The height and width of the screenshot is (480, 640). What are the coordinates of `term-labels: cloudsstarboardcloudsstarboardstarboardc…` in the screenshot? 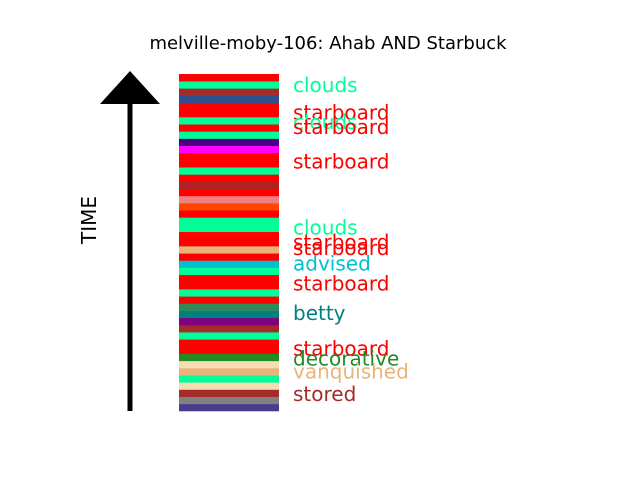 It's located at (351, 239).